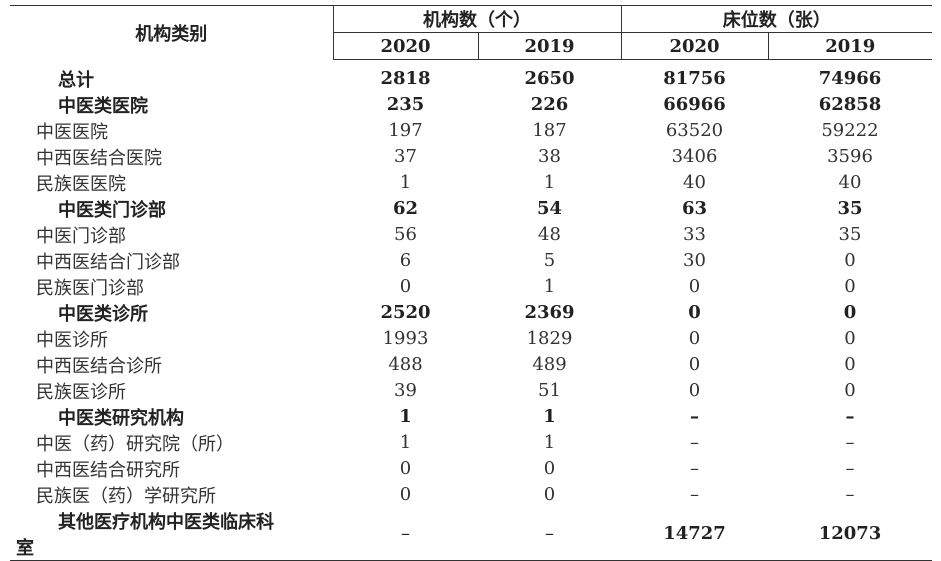  Describe the element at coordinates (549, 235) in the screenshot. I see `cell-value: 48` at that location.